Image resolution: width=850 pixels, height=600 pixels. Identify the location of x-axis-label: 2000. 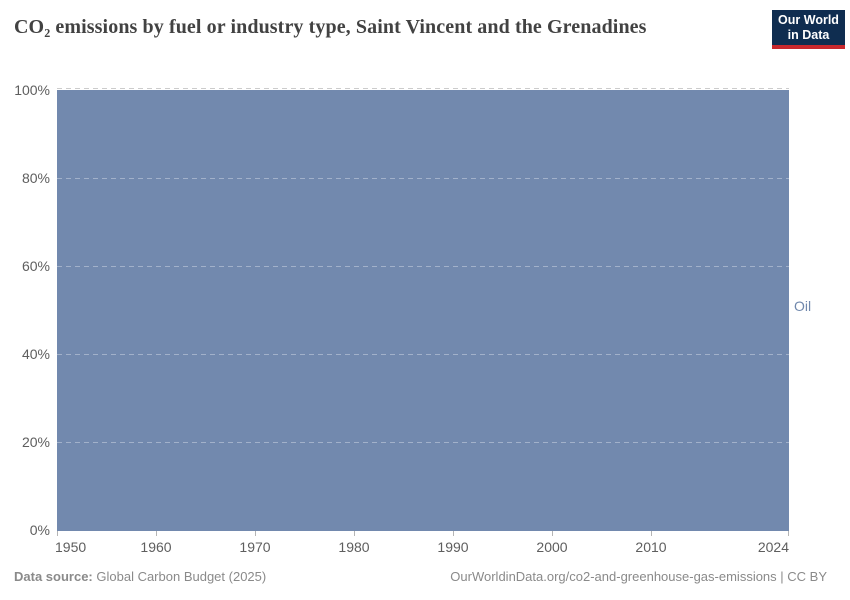
(552, 547).